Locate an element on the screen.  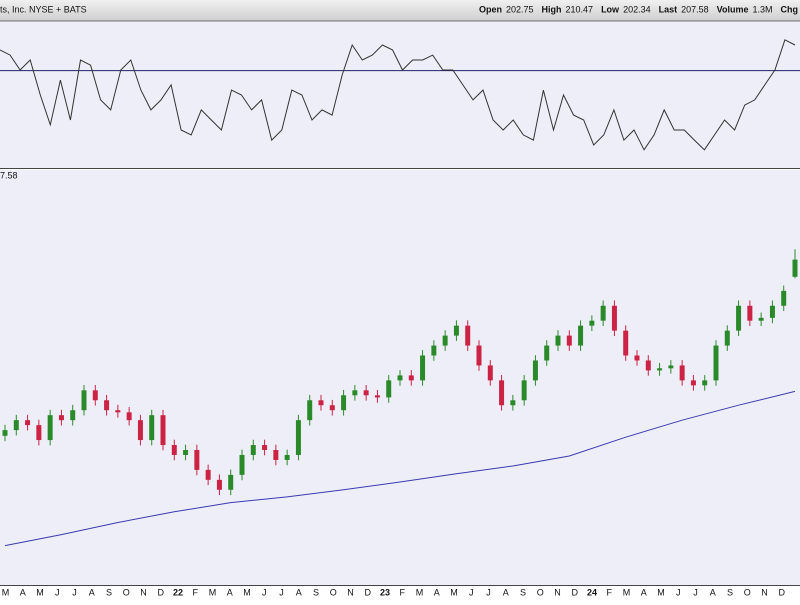
header-value: 202.75 is located at coordinates (520, 9).